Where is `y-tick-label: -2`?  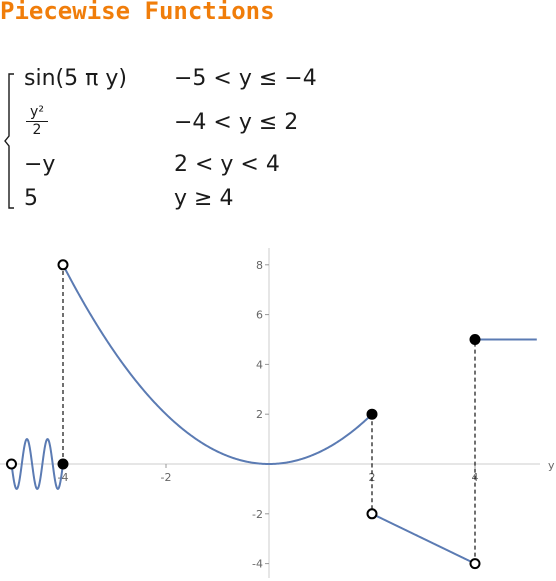 y-tick-label: -2 is located at coordinates (257, 514).